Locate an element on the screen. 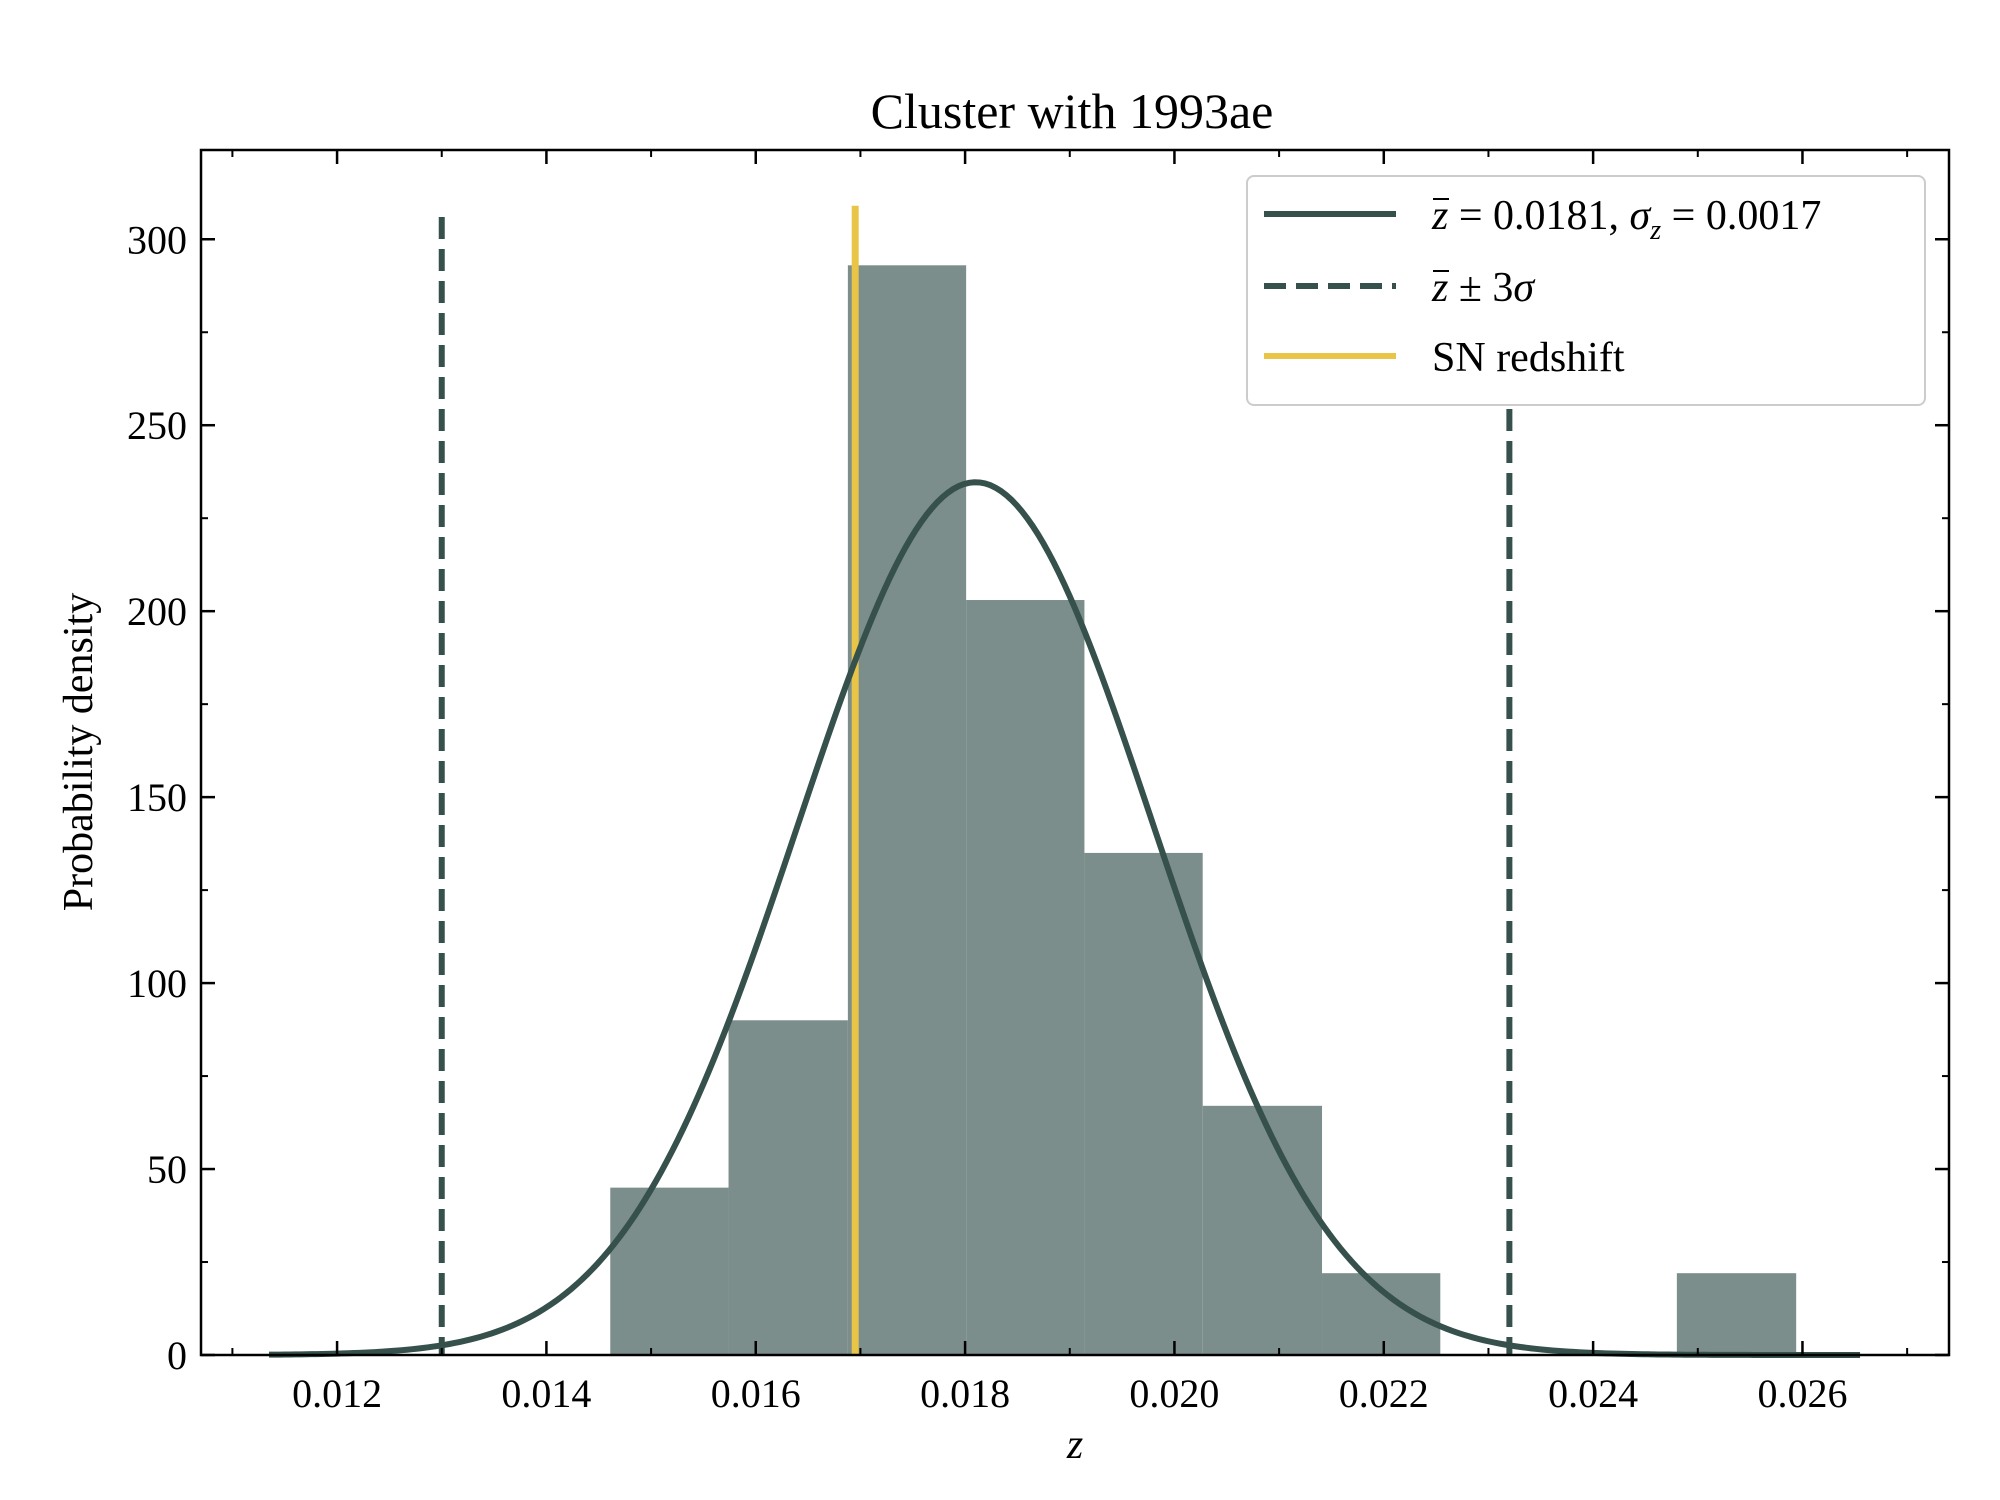 The image size is (2000, 1500). x-tick-label: 0.018 is located at coordinates (965, 1393).